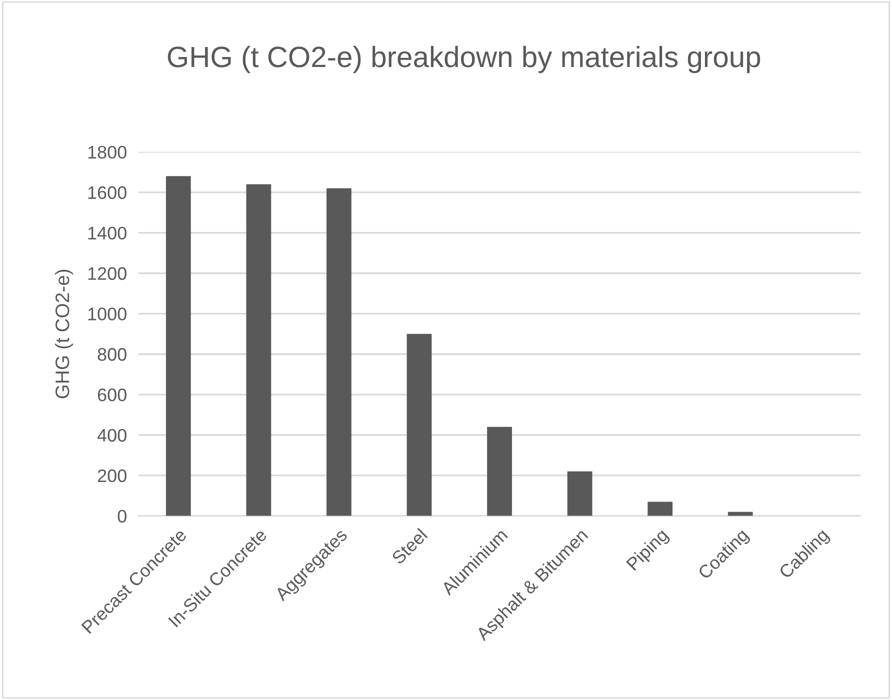 The height and width of the screenshot is (700, 892). What do you see at coordinates (111, 435) in the screenshot?
I see `y-tick-label: 400` at bounding box center [111, 435].